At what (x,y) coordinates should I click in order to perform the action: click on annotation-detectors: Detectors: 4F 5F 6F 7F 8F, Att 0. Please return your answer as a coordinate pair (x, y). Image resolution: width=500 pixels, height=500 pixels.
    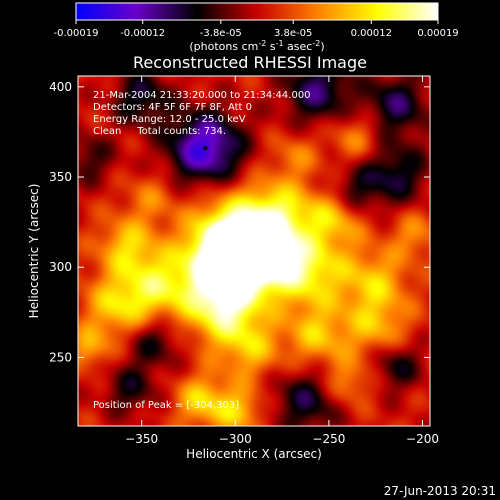
    Looking at the image, I should click on (172, 107).